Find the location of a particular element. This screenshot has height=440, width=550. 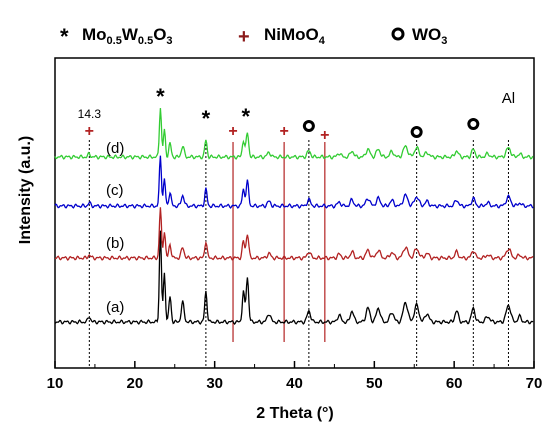

series-line-d is located at coordinates (294, 134).